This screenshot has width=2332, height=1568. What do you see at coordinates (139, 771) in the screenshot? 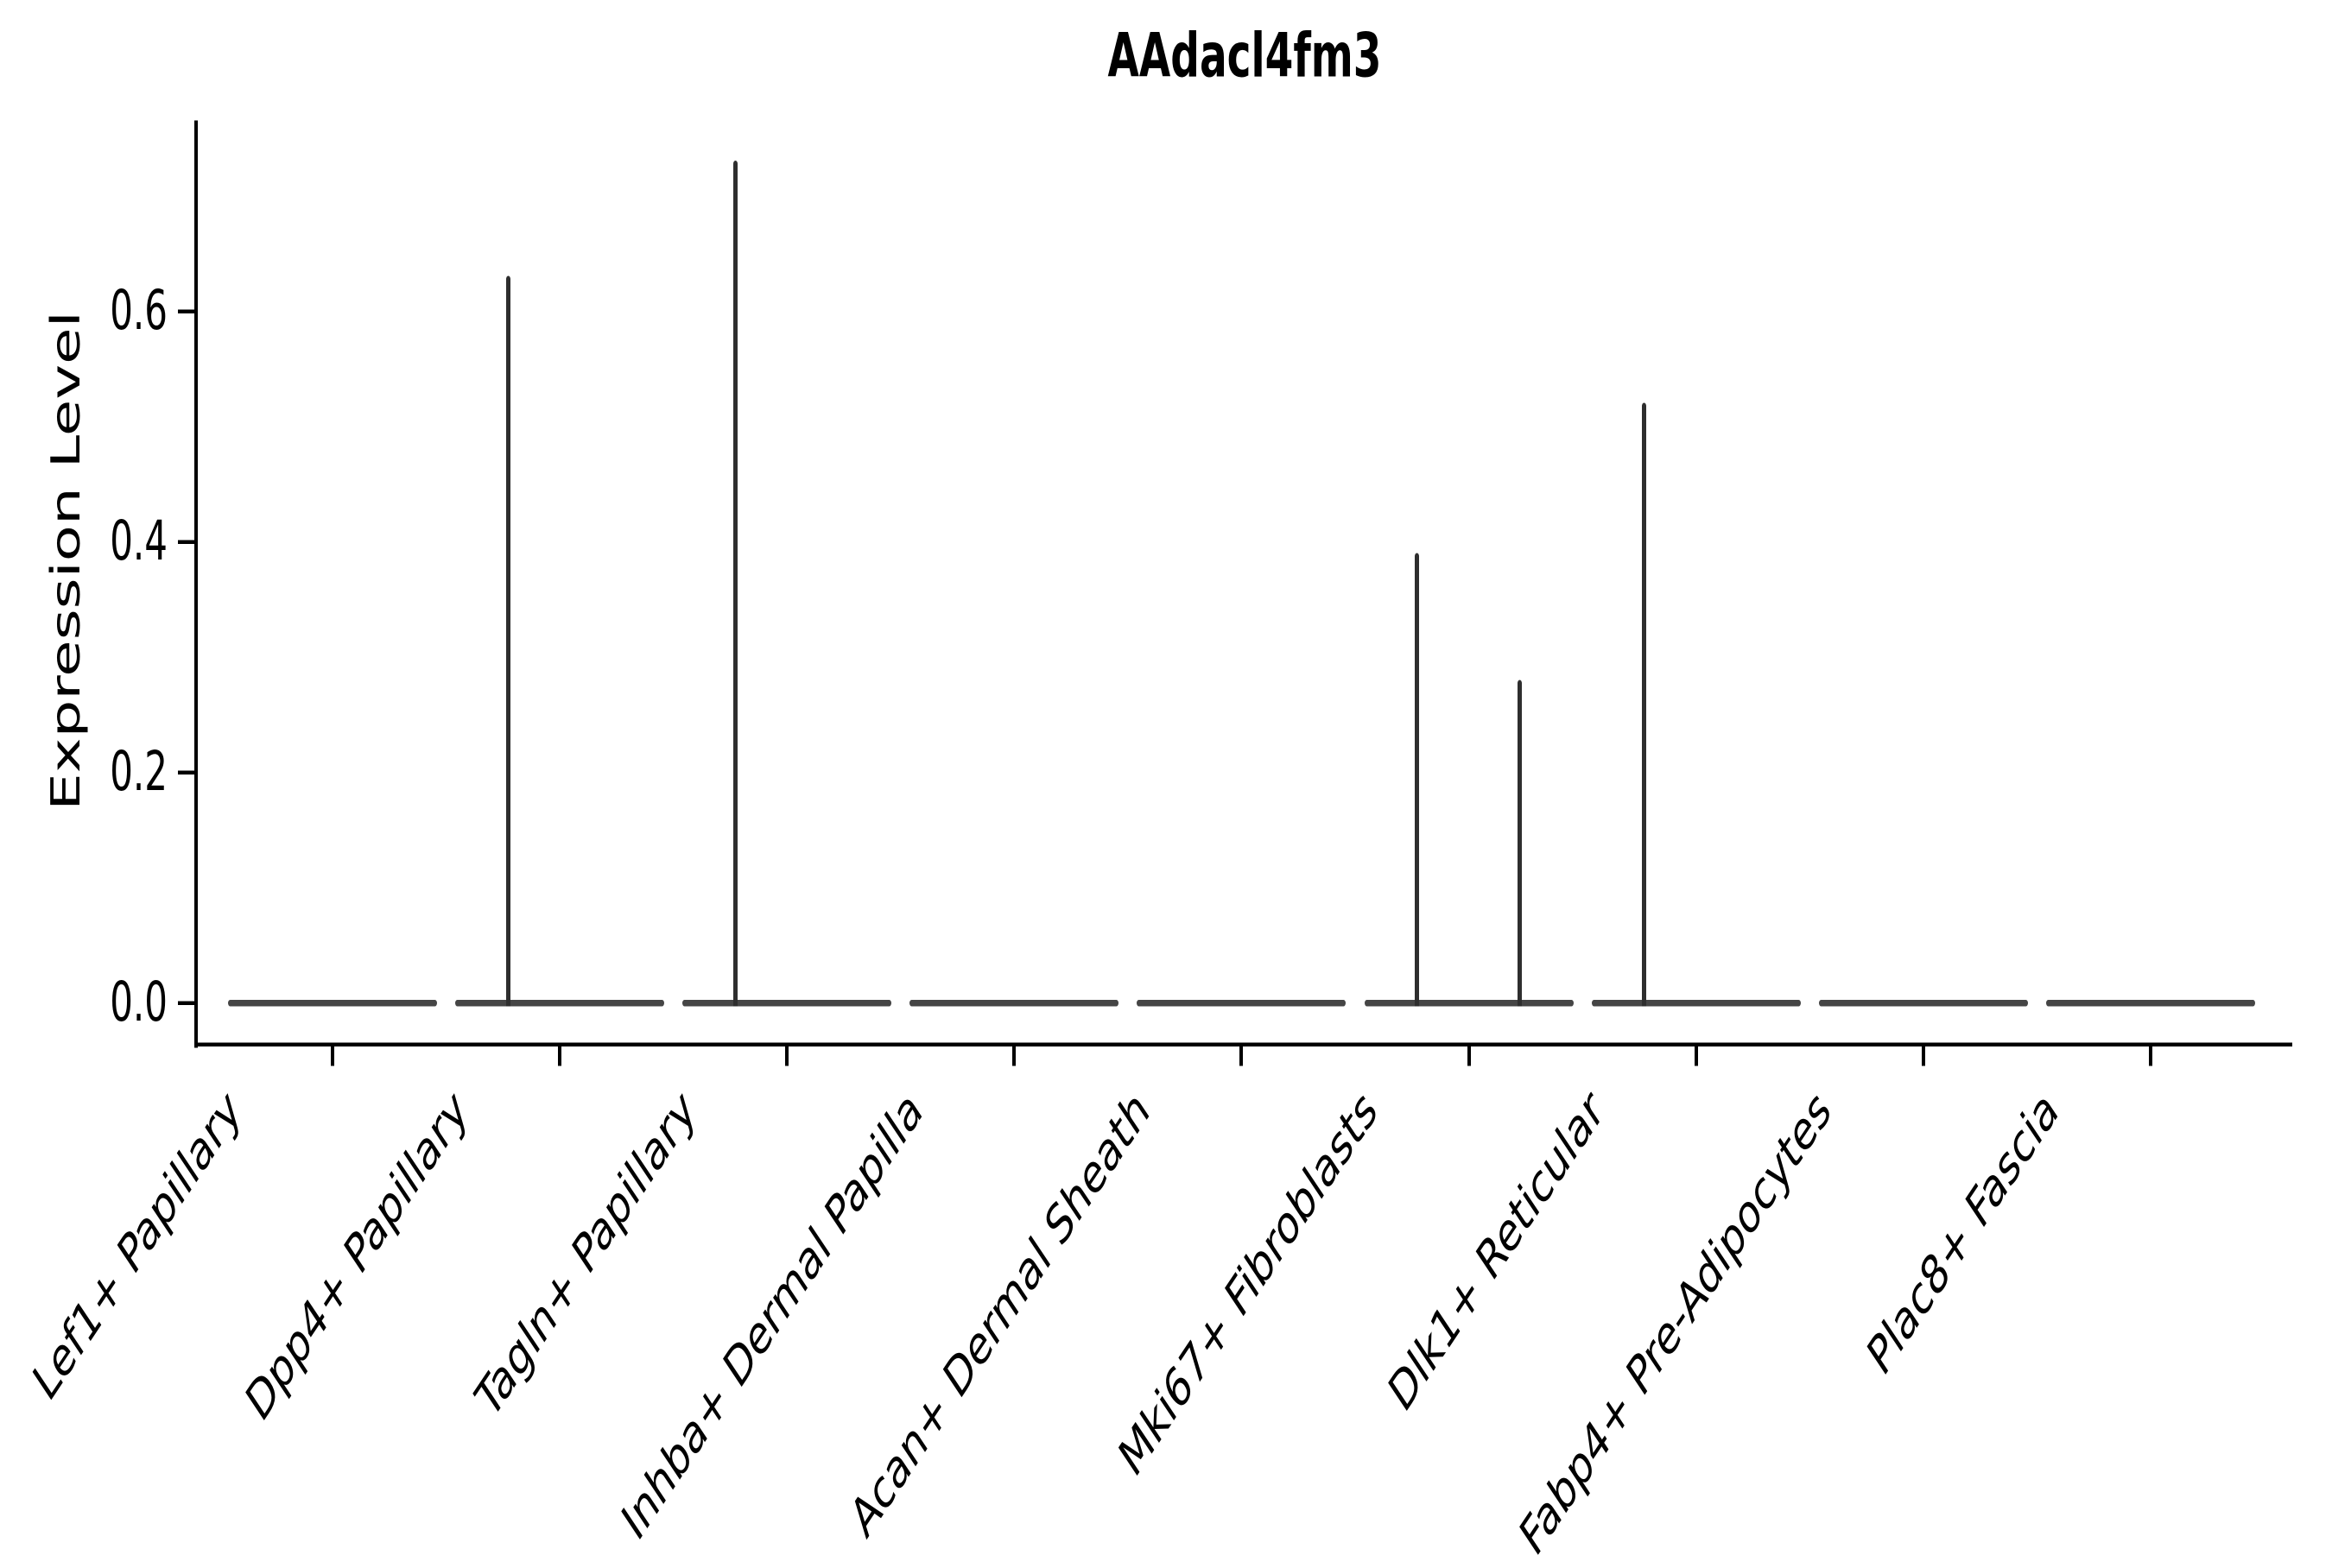
I see `y-tick-label: 0.2` at bounding box center [139, 771].